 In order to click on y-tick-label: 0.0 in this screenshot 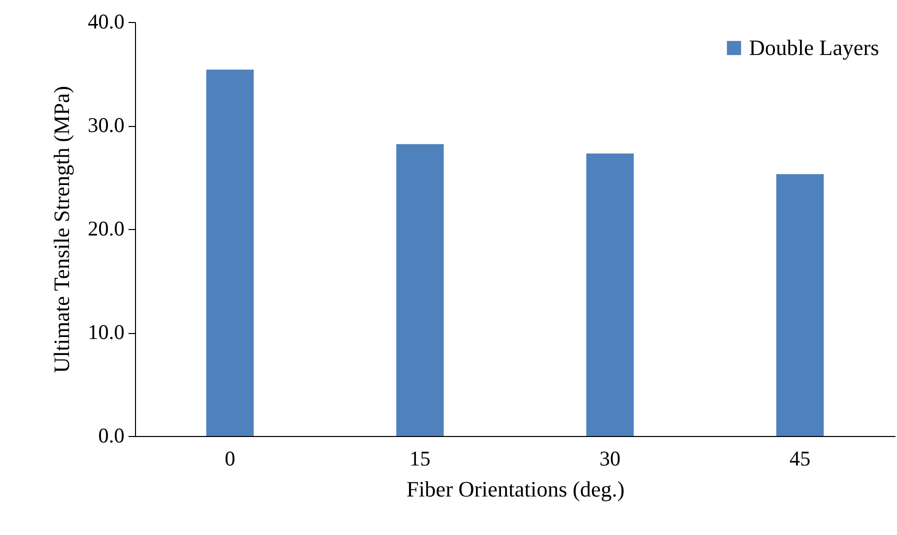, I will do `click(111, 436)`.